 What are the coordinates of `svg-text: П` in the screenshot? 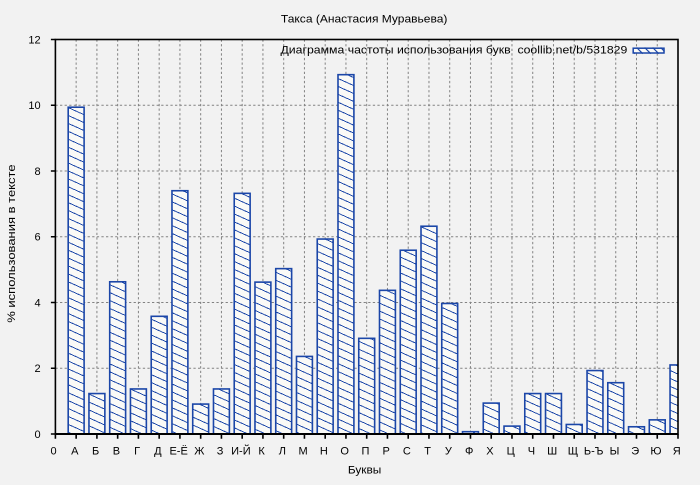 It's located at (365, 451).